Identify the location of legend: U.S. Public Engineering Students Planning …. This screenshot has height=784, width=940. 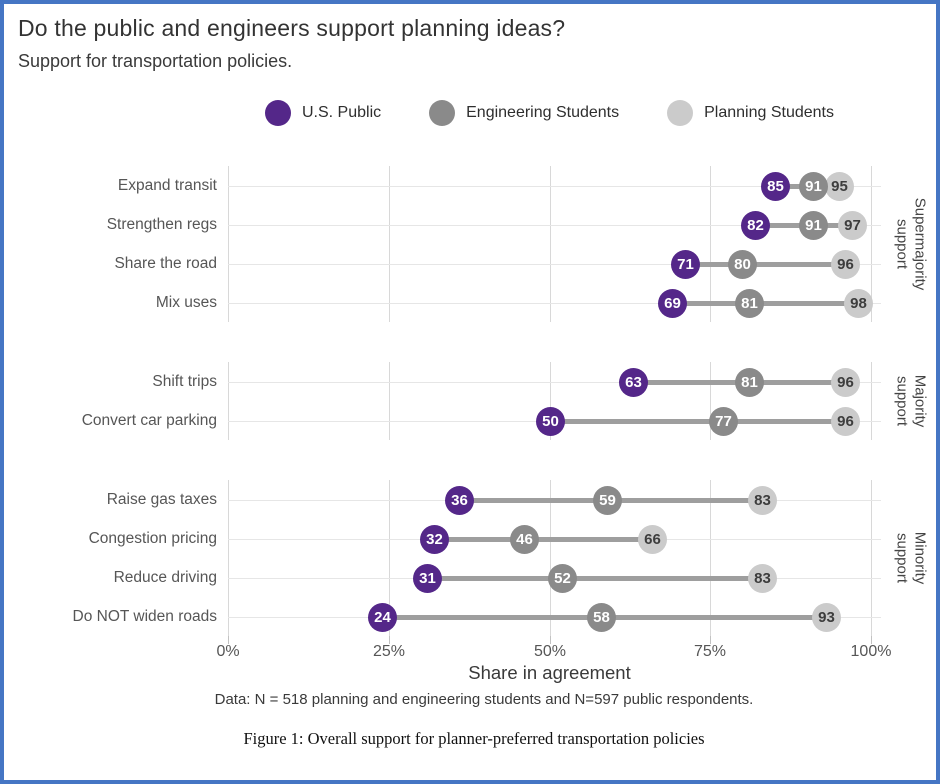
(549, 113).